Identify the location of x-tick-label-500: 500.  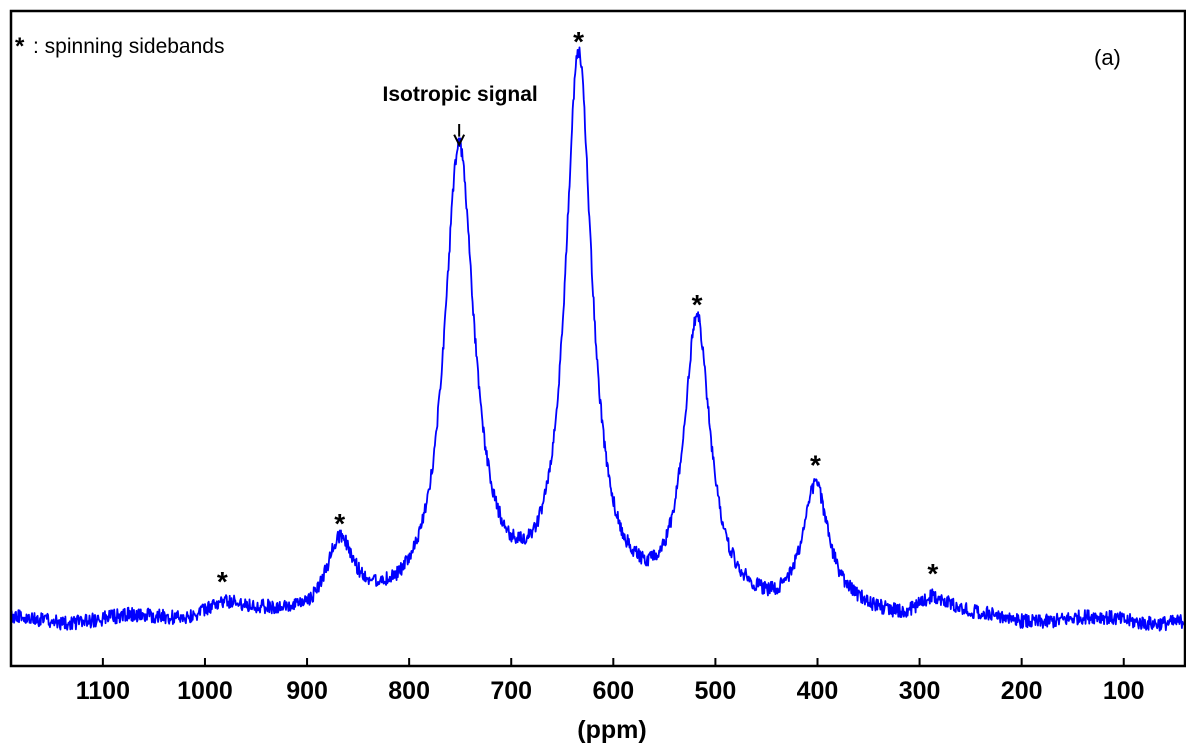
(716, 691).